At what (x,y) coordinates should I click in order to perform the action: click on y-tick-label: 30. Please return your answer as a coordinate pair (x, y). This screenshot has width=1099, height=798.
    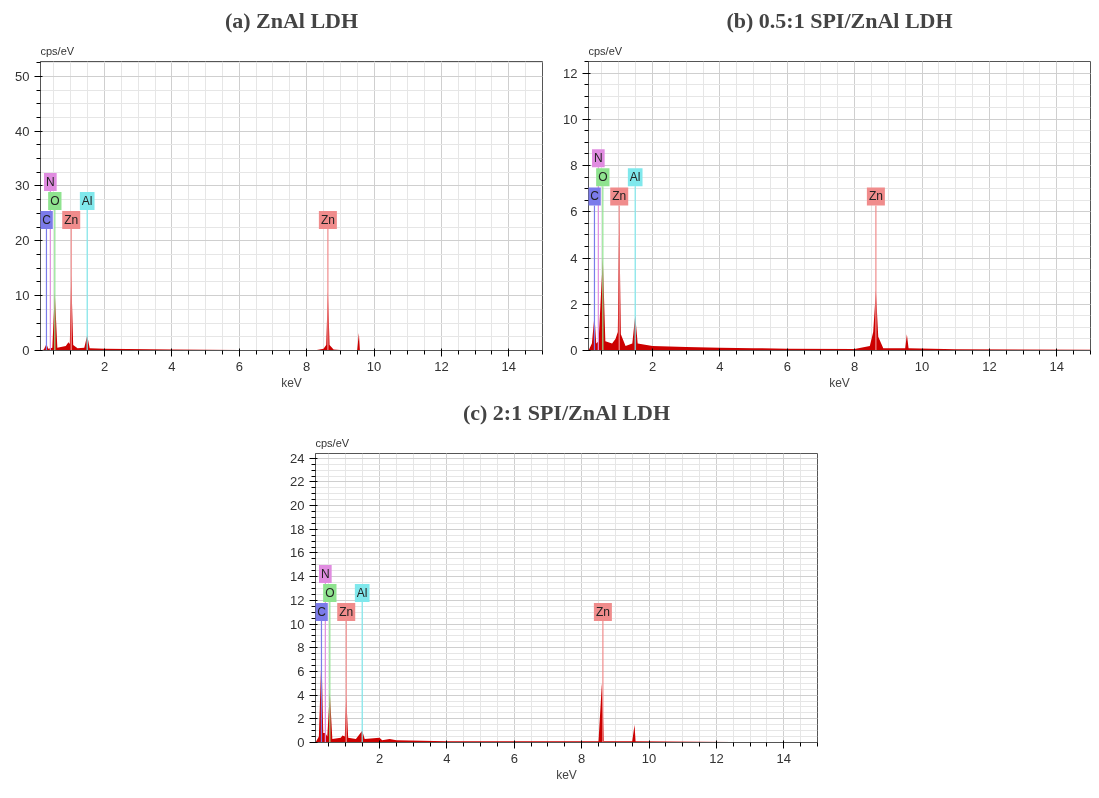
    Looking at the image, I should click on (22, 186).